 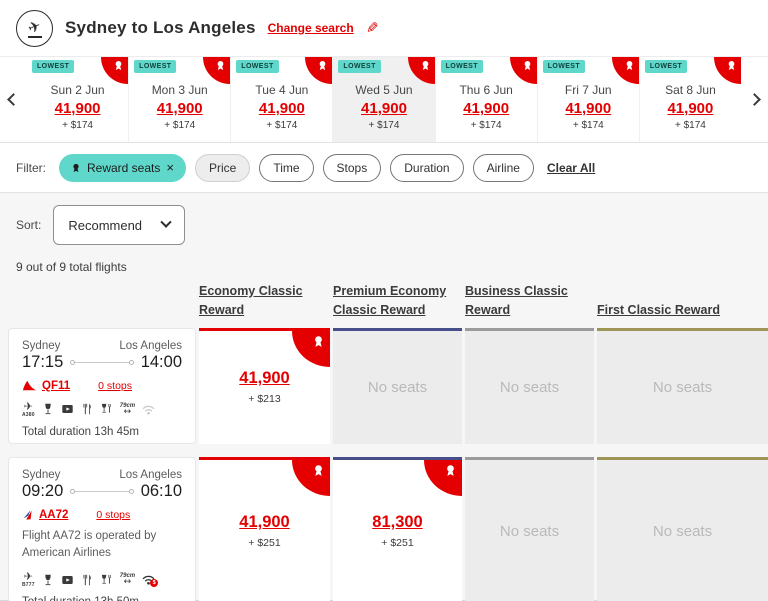 I want to click on carousel-next-button, so click(x=754, y=99).